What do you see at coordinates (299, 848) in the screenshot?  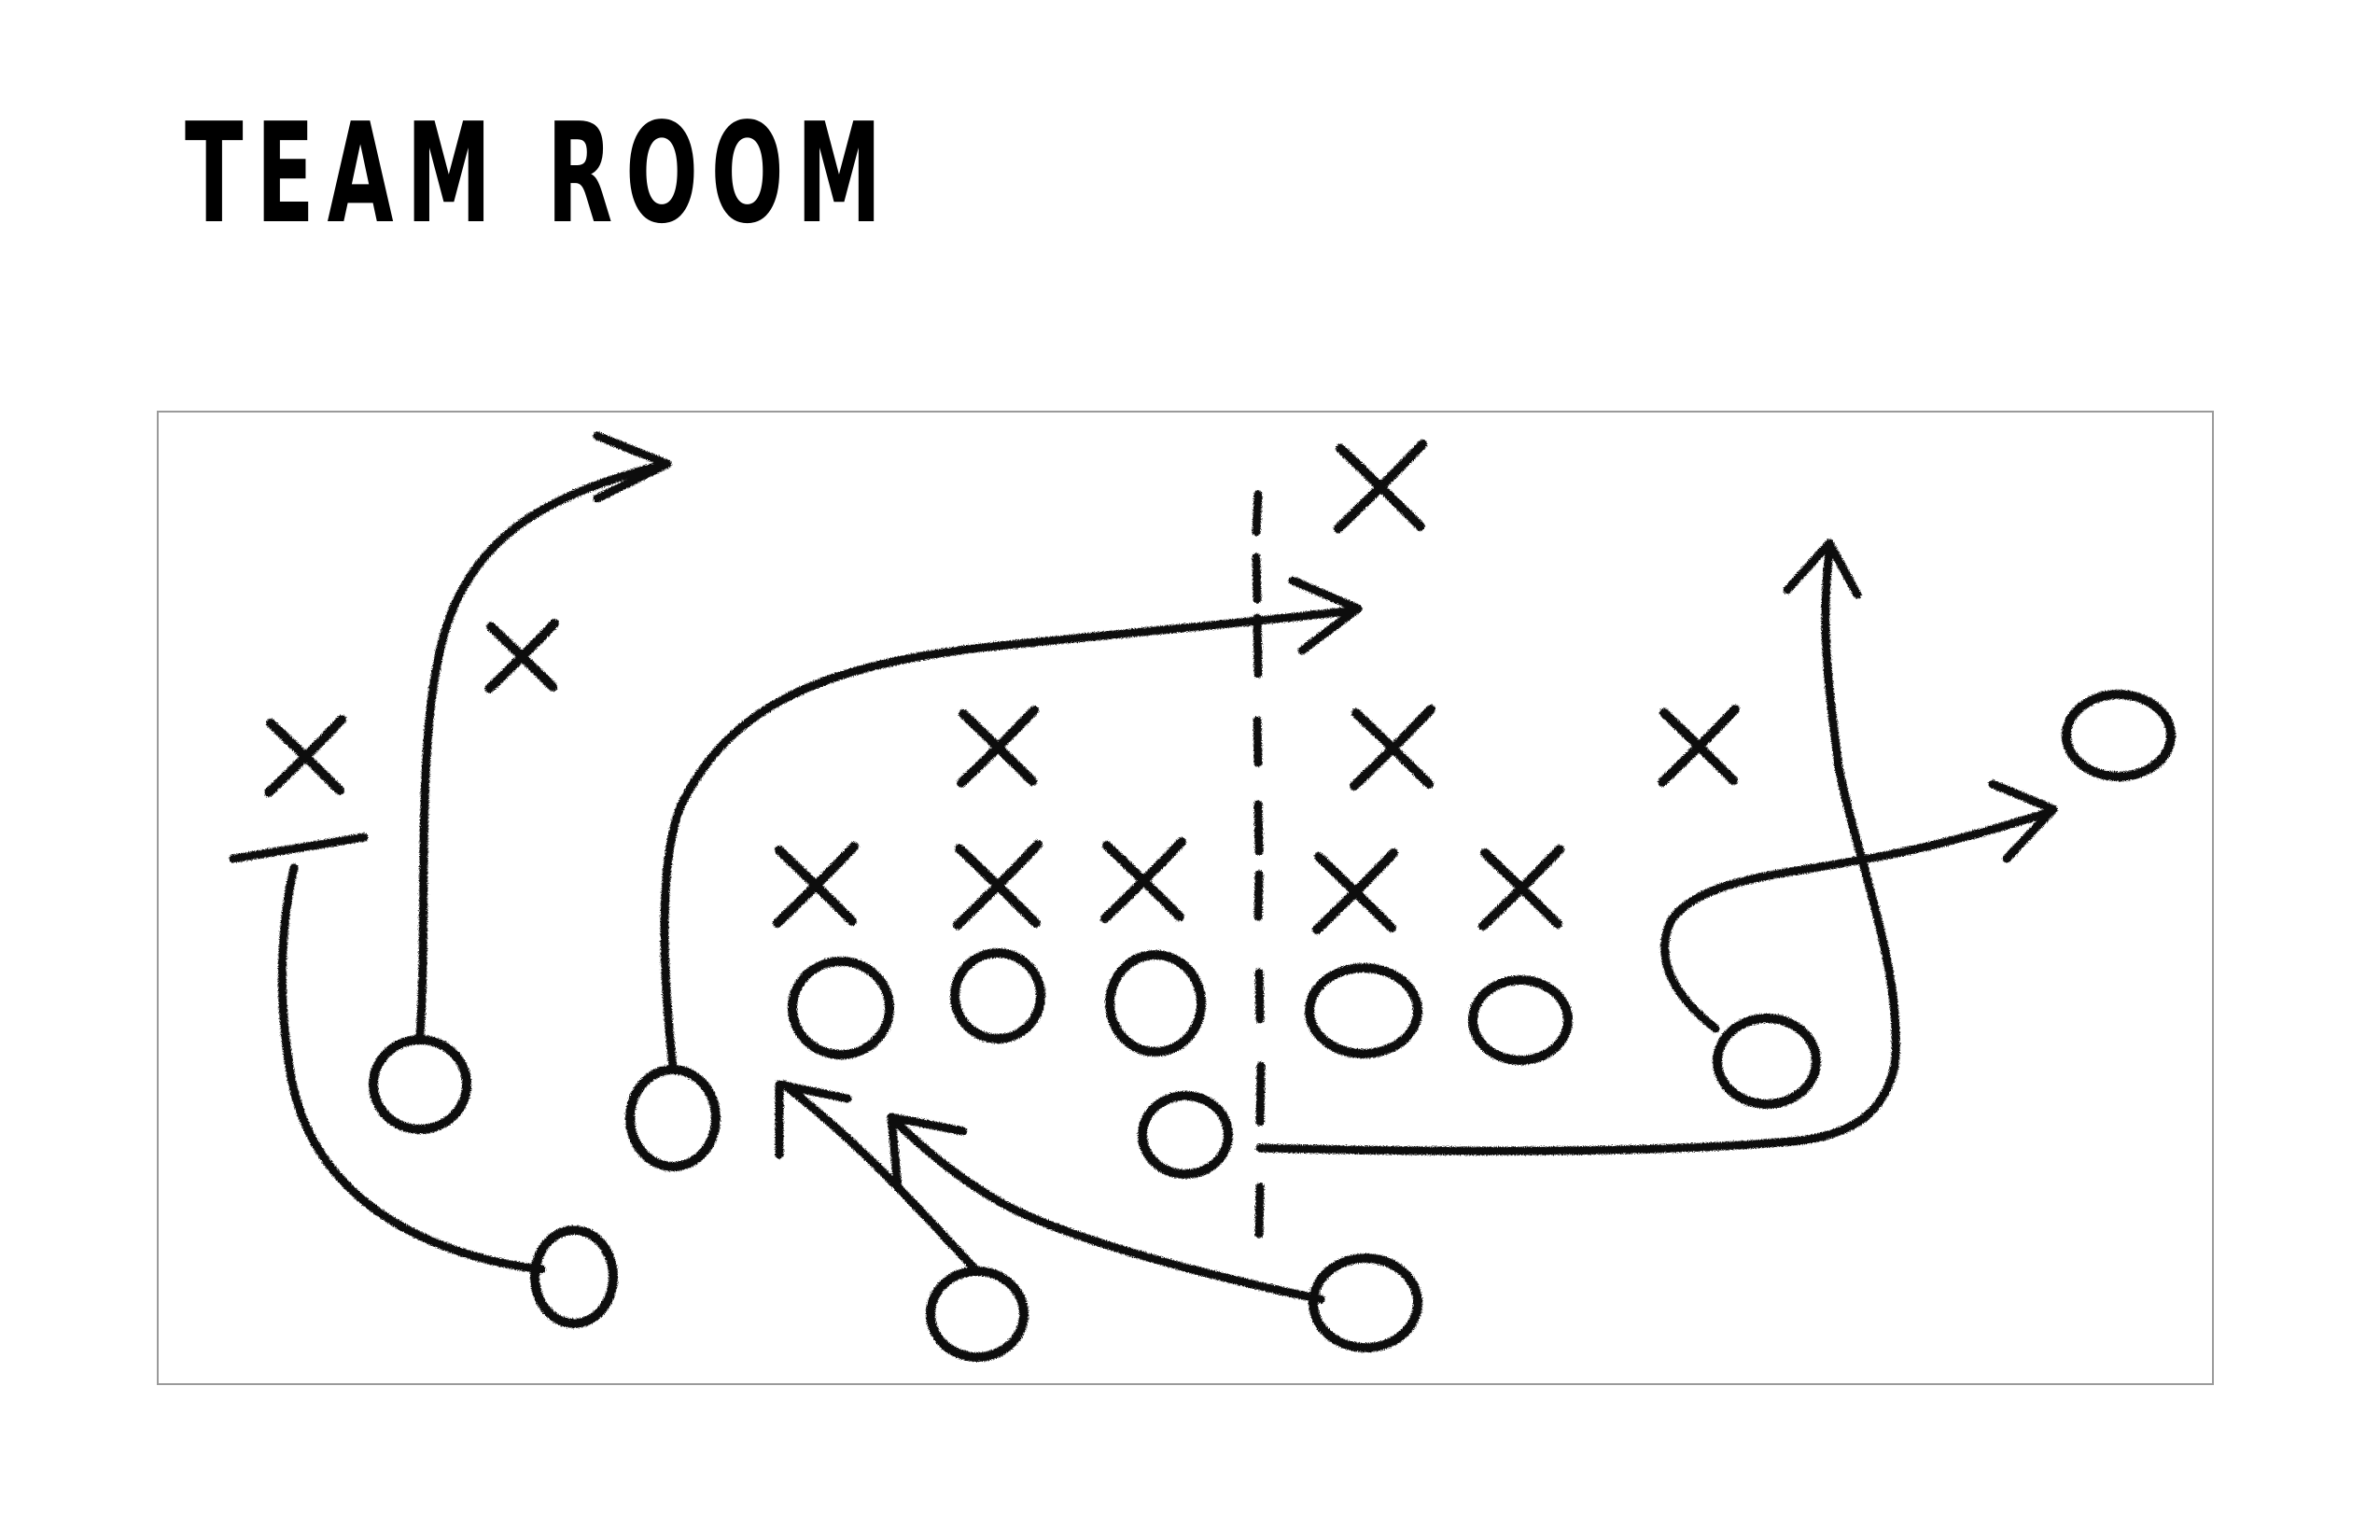 I see `defender-underline` at bounding box center [299, 848].